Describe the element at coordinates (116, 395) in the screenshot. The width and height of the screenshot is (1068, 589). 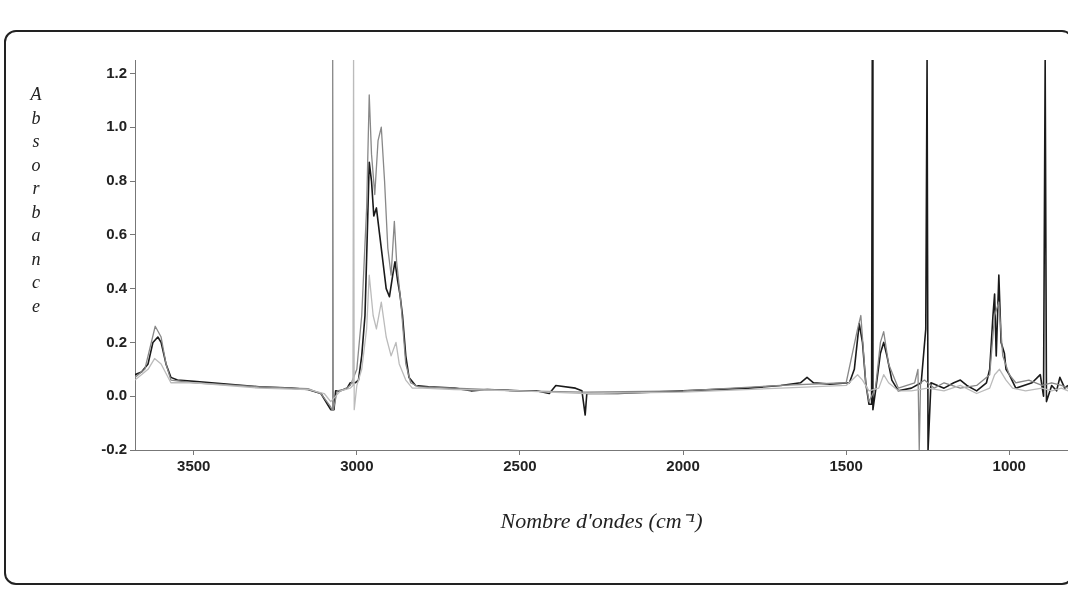
I see `y-tick-label: 0.0` at that location.